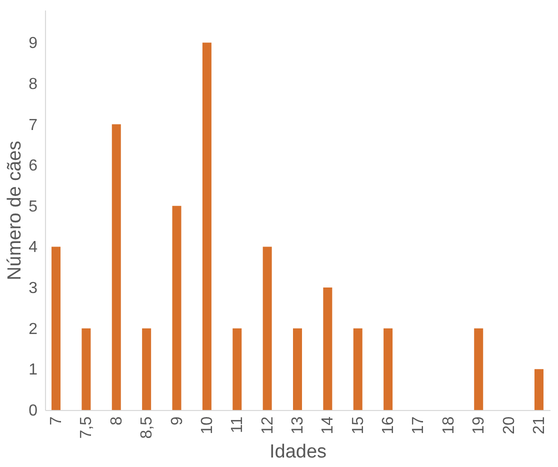 This screenshot has width=558, height=467. I want to click on x-axis-title: Idades, so click(298, 452).